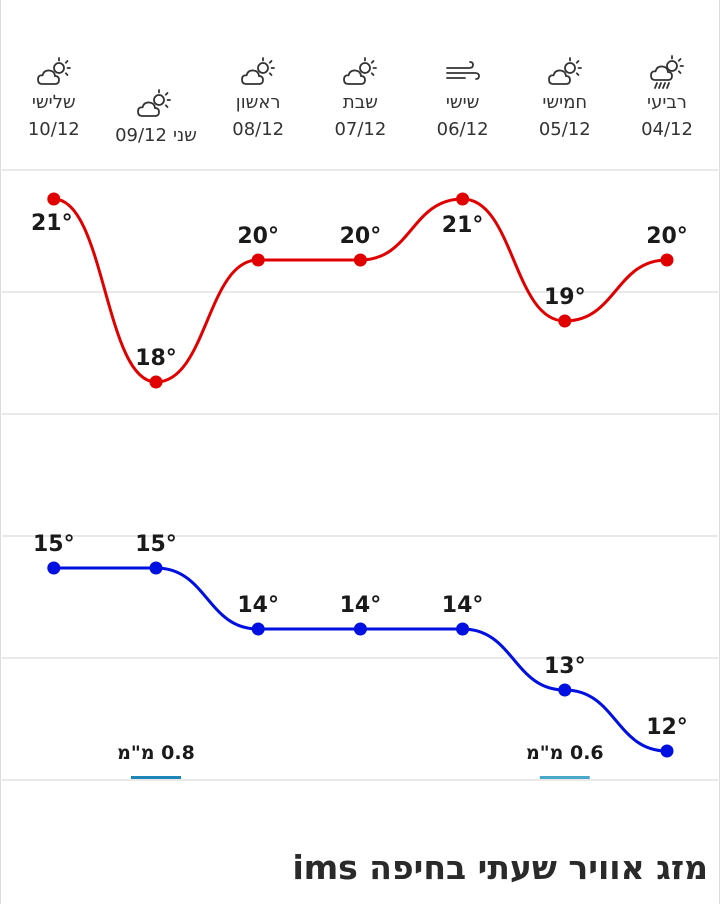 Image resolution: width=720 pixels, height=906 pixels. Describe the element at coordinates (565, 102) in the screenshot. I see `day-name: חמישי` at that location.